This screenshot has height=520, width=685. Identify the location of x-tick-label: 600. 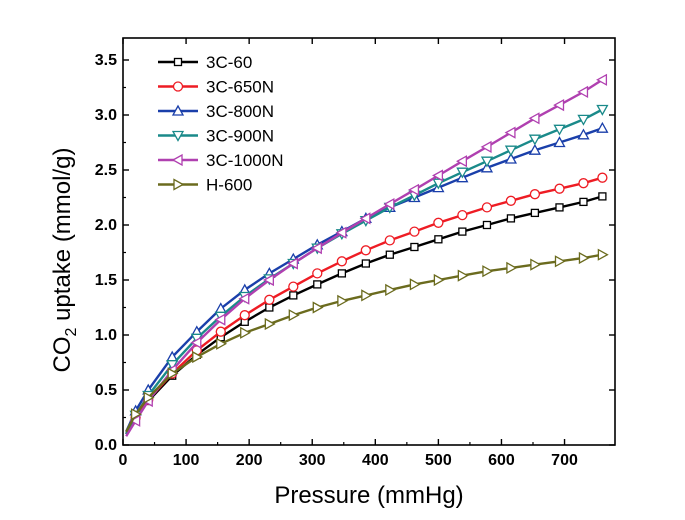
(501, 460).